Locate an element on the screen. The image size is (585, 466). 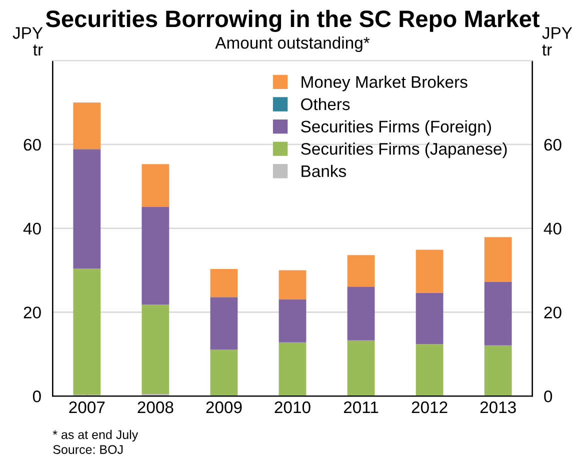
legend-label: Securities Firms (Foreign) is located at coordinates (396, 128).